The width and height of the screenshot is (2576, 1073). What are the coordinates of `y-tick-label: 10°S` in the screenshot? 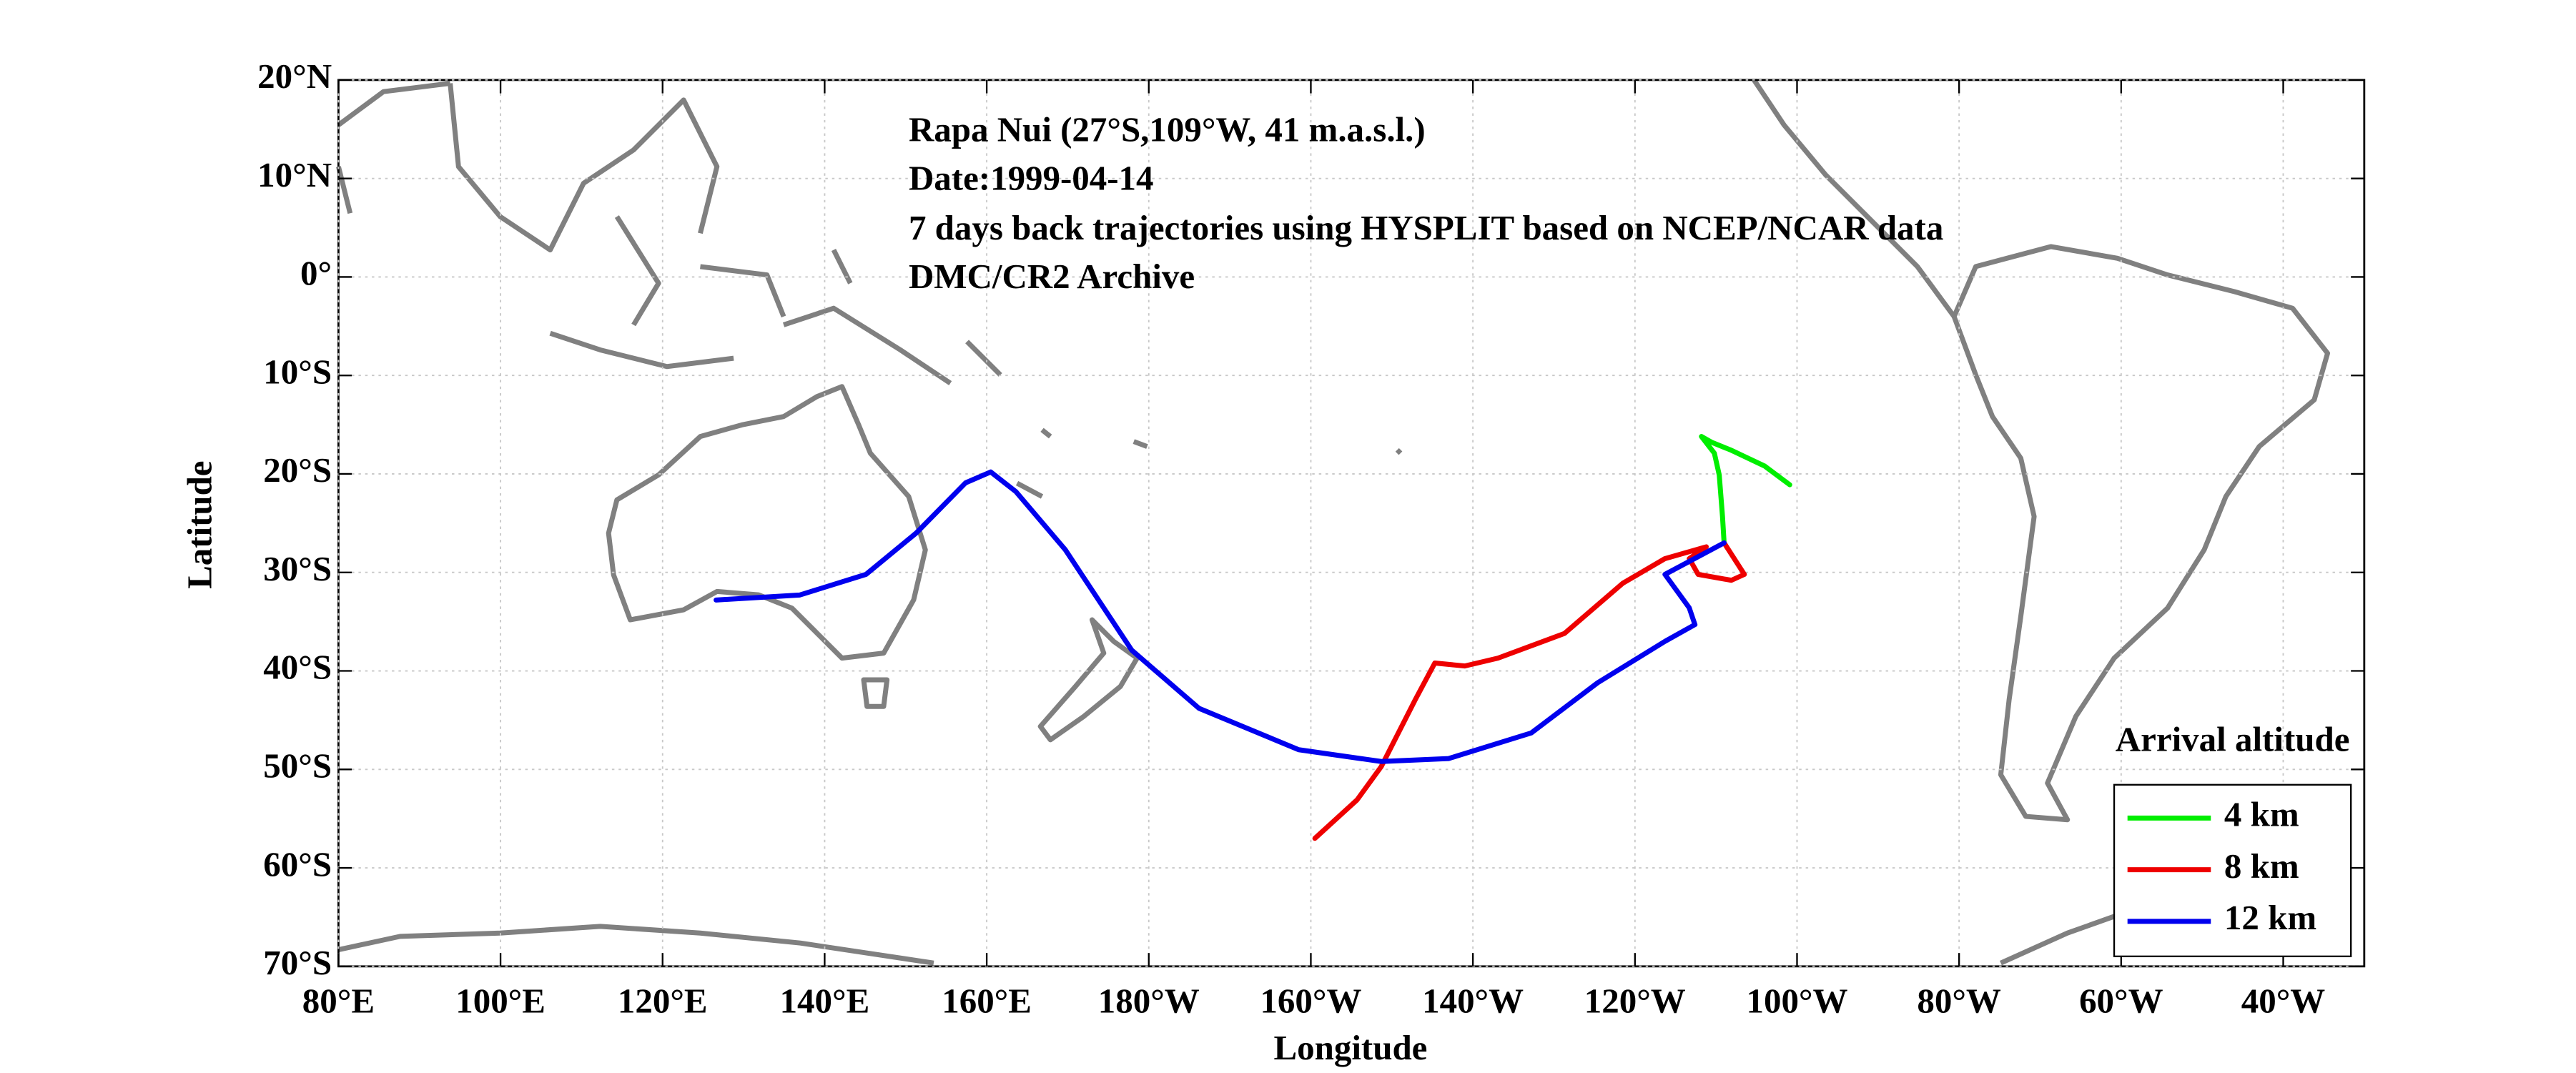 It's located at (297, 371).